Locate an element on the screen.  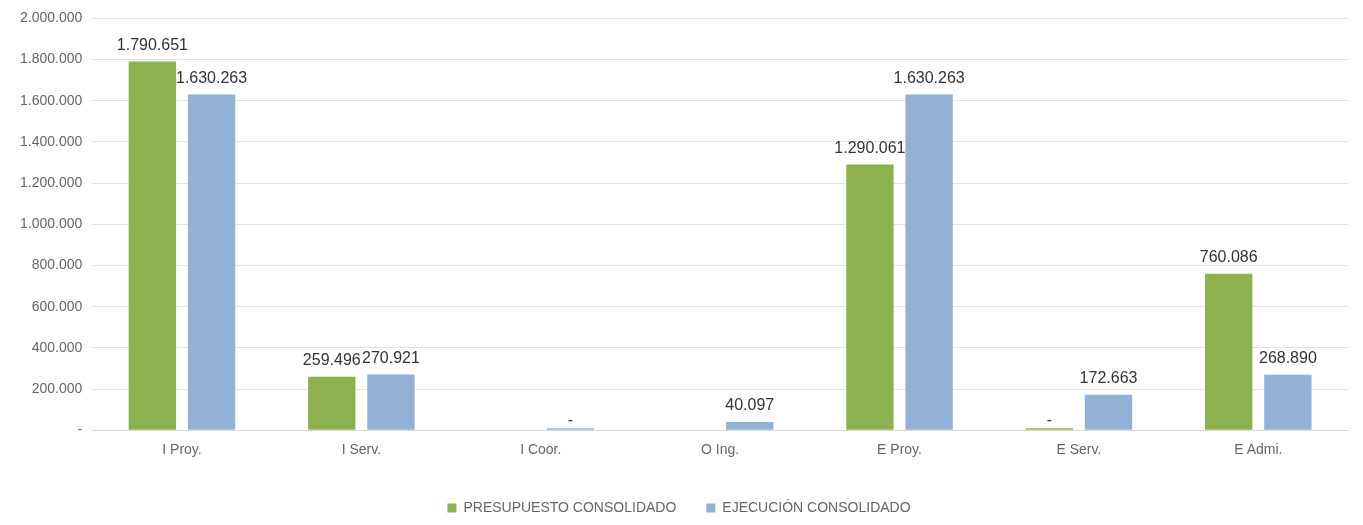
y-tick-label: 400.000 is located at coordinates (57, 346).